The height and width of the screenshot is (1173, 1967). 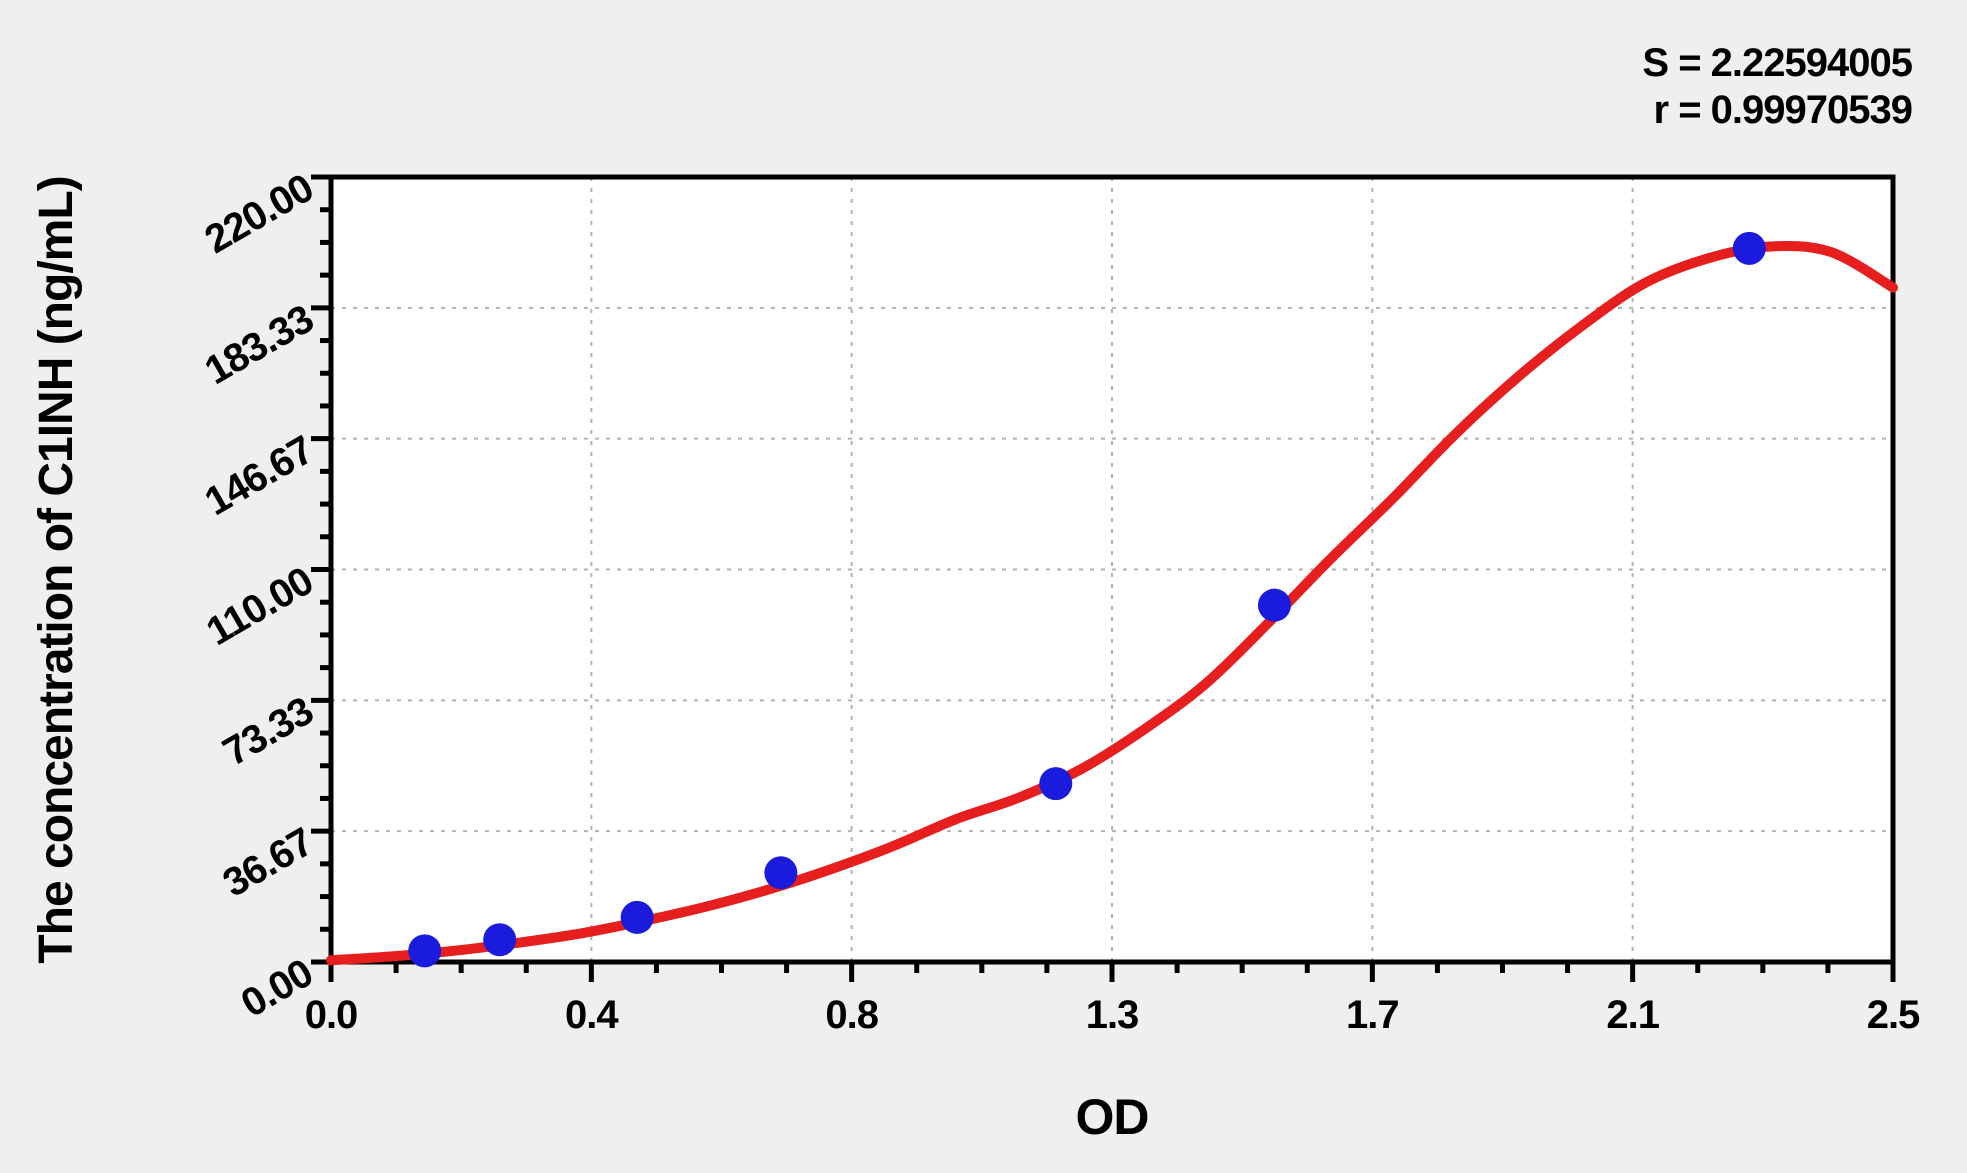 What do you see at coordinates (1893, 1015) in the screenshot?
I see `x-tick-label: 2.5` at bounding box center [1893, 1015].